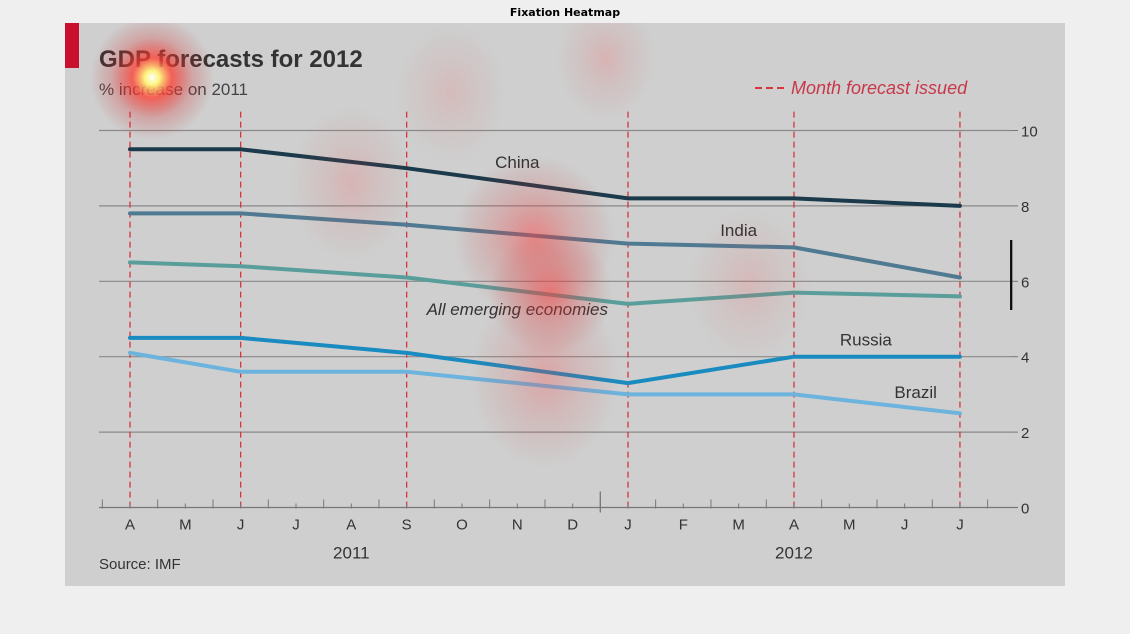  What do you see at coordinates (517, 525) in the screenshot?
I see `x-tick-label: N` at bounding box center [517, 525].